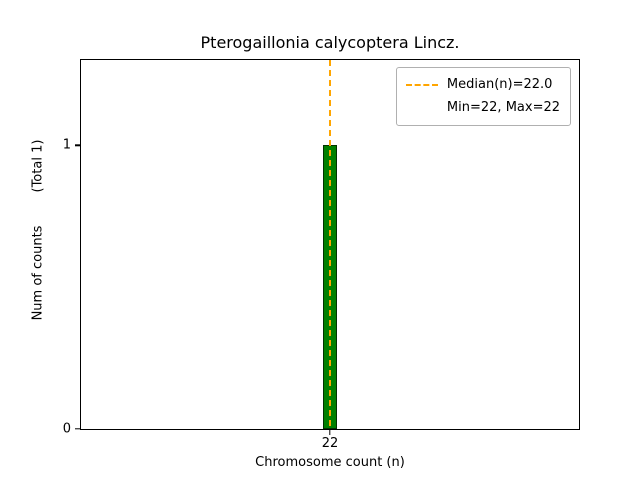 The width and height of the screenshot is (640, 480). What do you see at coordinates (330, 432) in the screenshot?
I see `x-tick-mark` at bounding box center [330, 432].